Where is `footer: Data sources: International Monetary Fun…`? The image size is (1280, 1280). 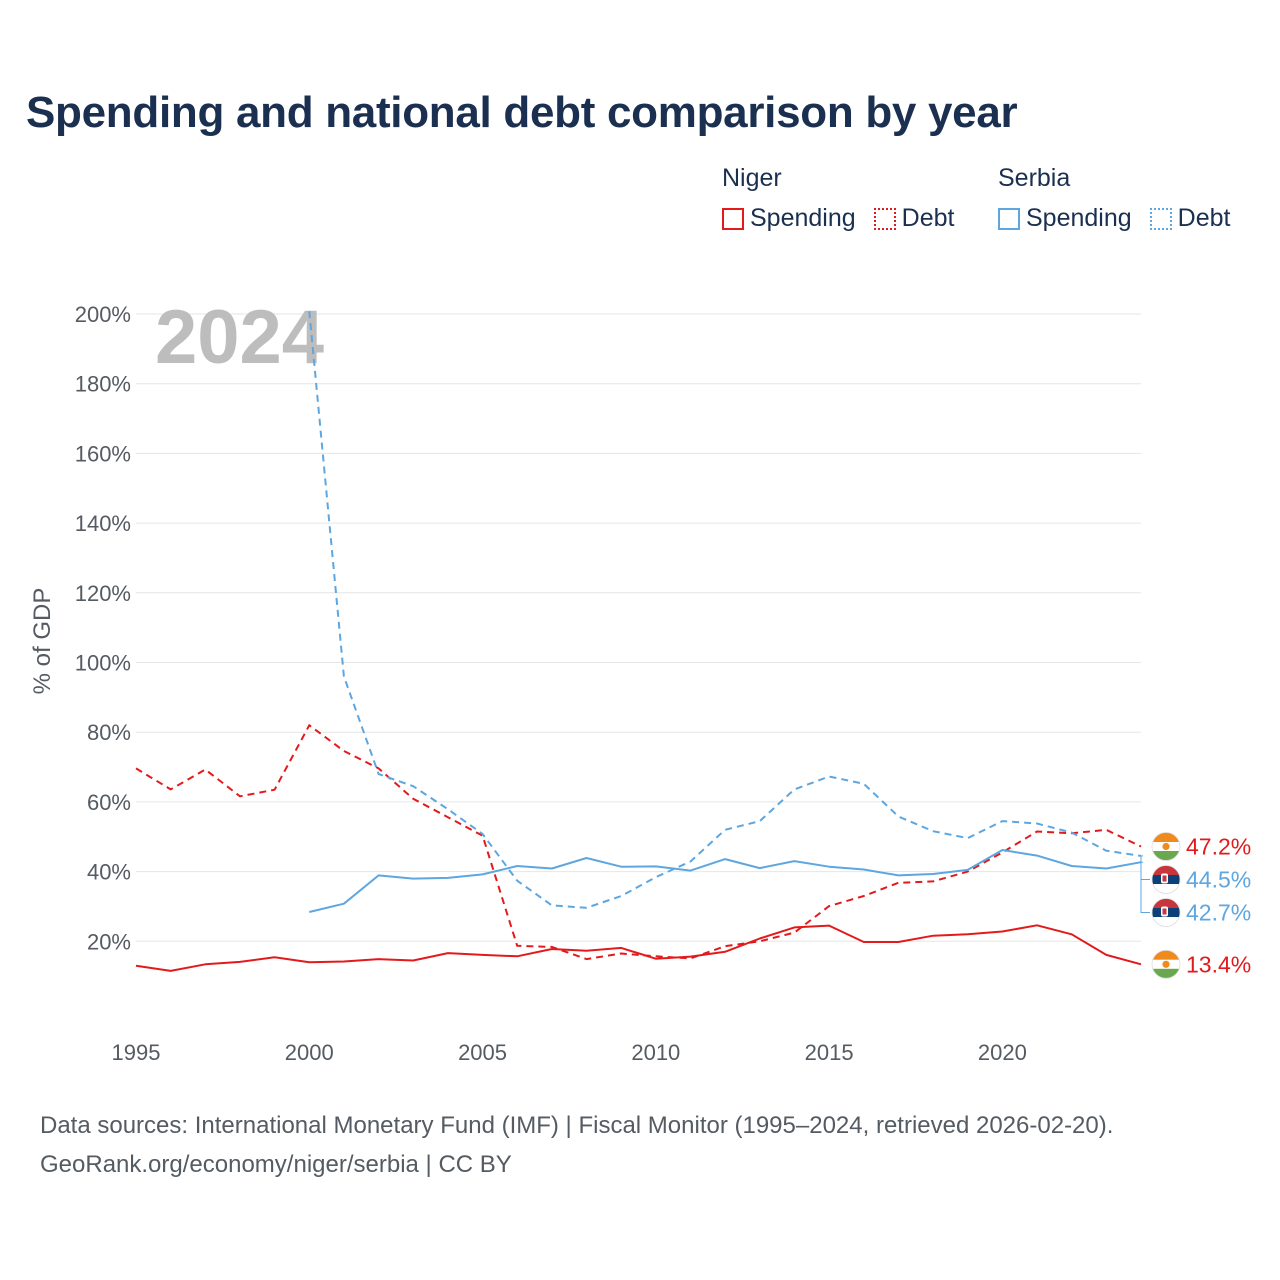 footer: Data sources: International Monetary Fun… is located at coordinates (576, 1145).